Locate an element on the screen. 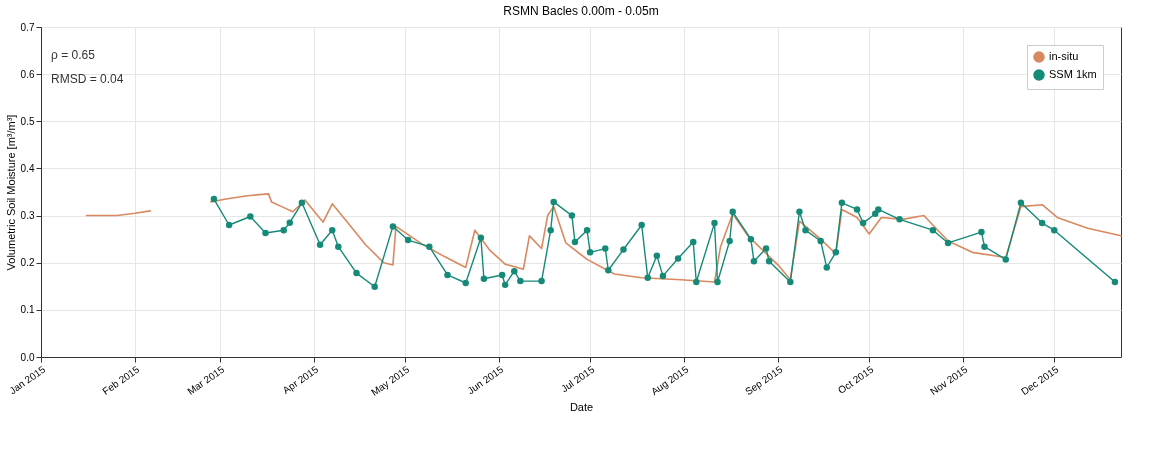 The image size is (1170, 474). y-tick-label: 0.3 is located at coordinates (27, 216).